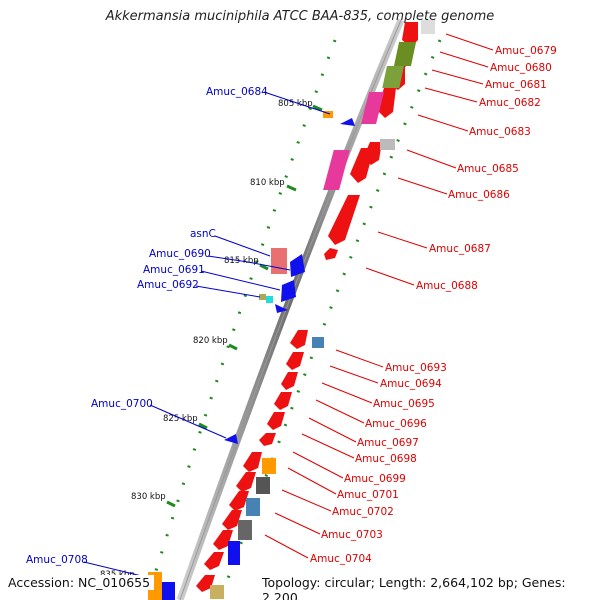 The image size is (600, 600). Describe the element at coordinates (267, 183) in the screenshot. I see `scale-label: 810 kbp` at that location.